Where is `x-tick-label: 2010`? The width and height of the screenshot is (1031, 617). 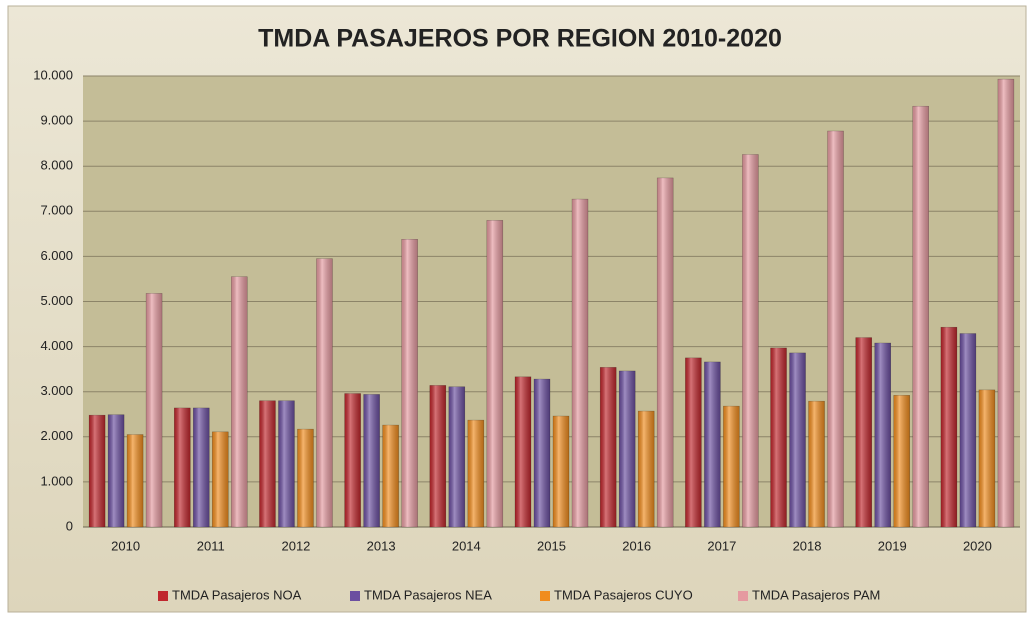 x-tick-label: 2010 is located at coordinates (125, 545).